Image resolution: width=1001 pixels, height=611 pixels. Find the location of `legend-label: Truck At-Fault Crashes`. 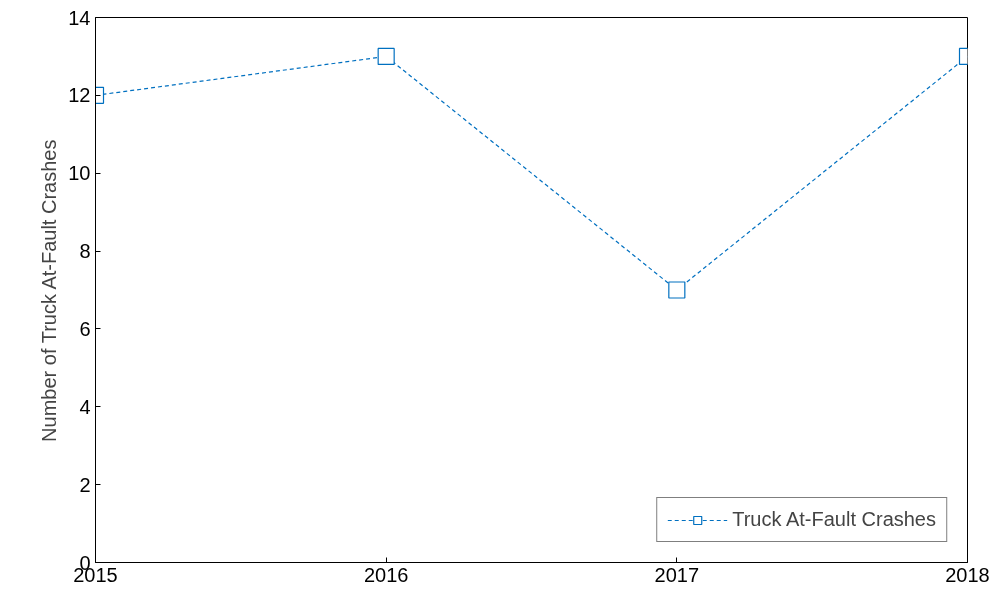

legend-label: Truck At-Fault Crashes is located at coordinates (834, 519).